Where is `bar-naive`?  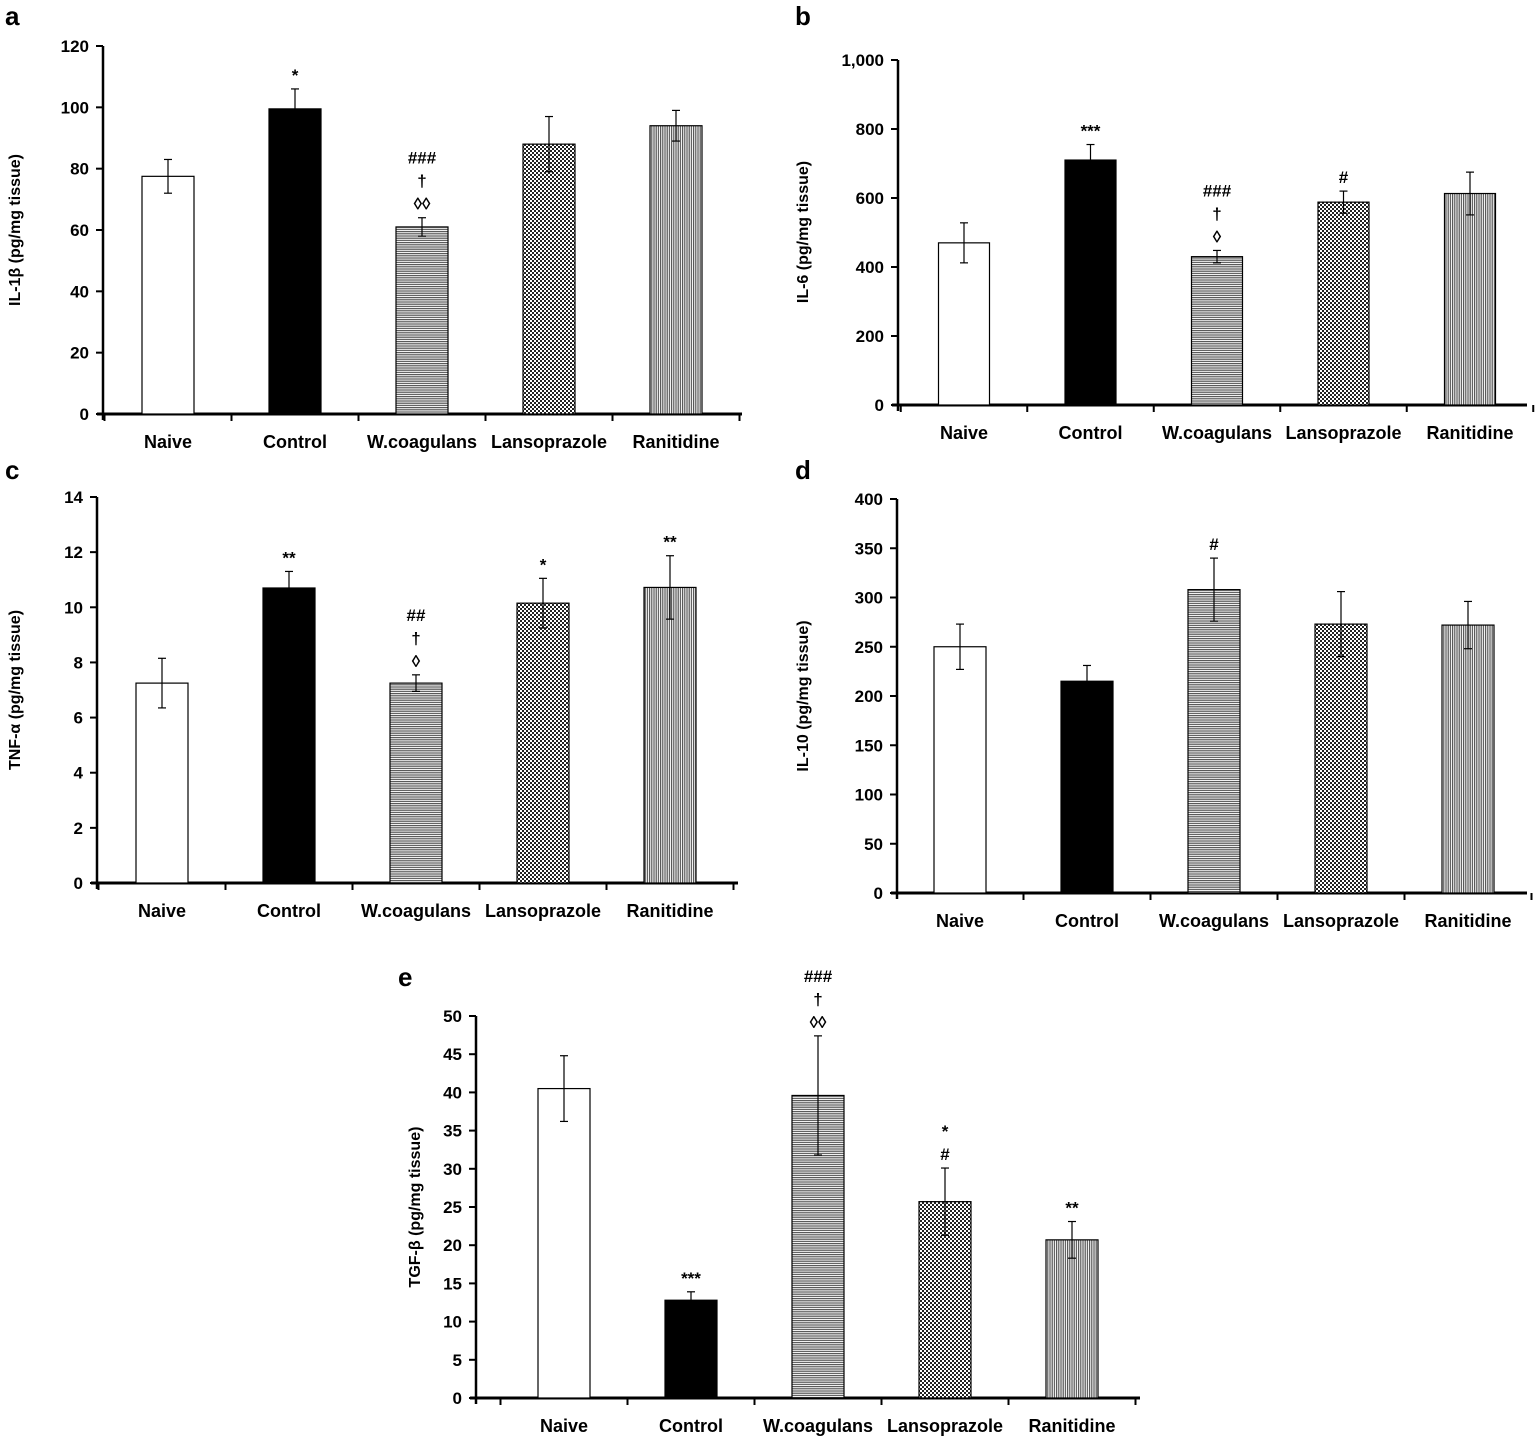 bar-naive is located at coordinates (564, 1243).